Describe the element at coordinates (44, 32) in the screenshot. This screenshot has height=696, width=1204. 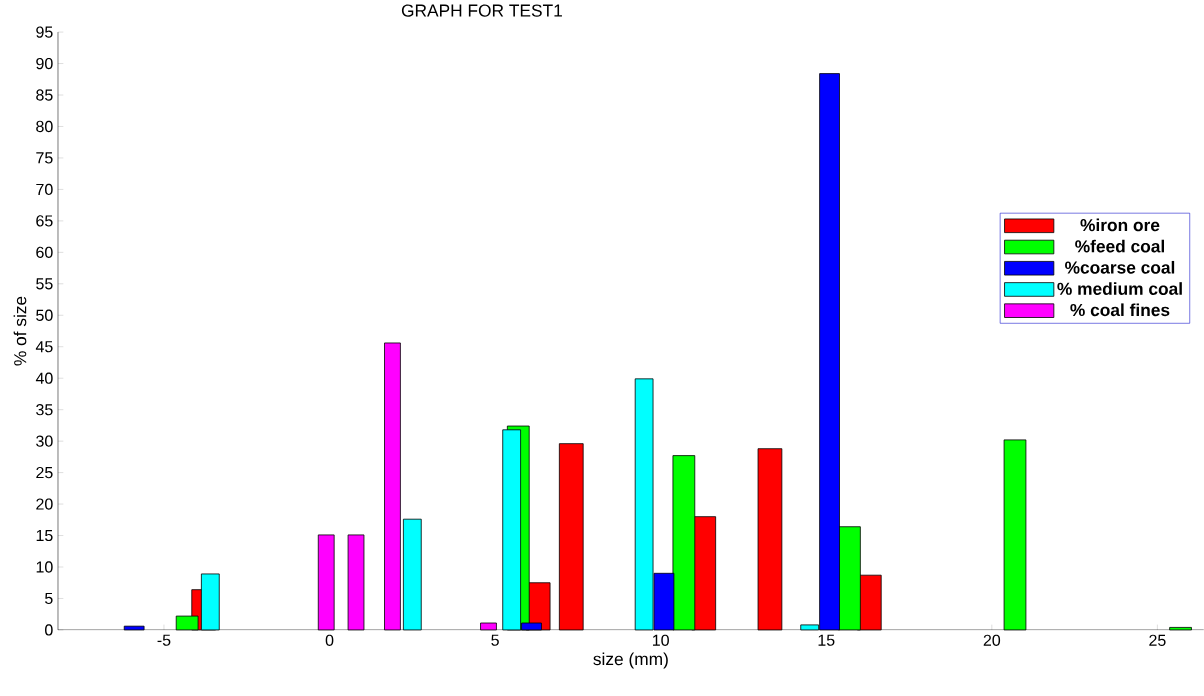
I see `y-tick-label: 95` at that location.